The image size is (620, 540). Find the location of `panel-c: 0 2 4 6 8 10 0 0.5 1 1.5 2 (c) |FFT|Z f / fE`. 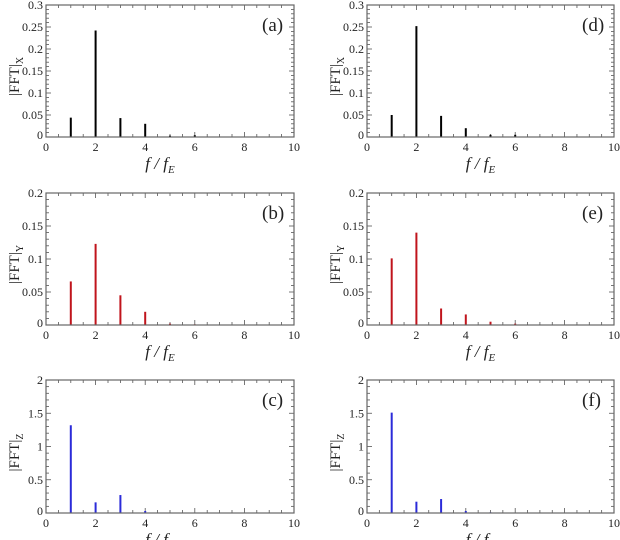

panel-c: 0 2 4 6 8 10 0 0.5 1 1.5 2 (c) |FFT|Z f / fE is located at coordinates (153, 456).